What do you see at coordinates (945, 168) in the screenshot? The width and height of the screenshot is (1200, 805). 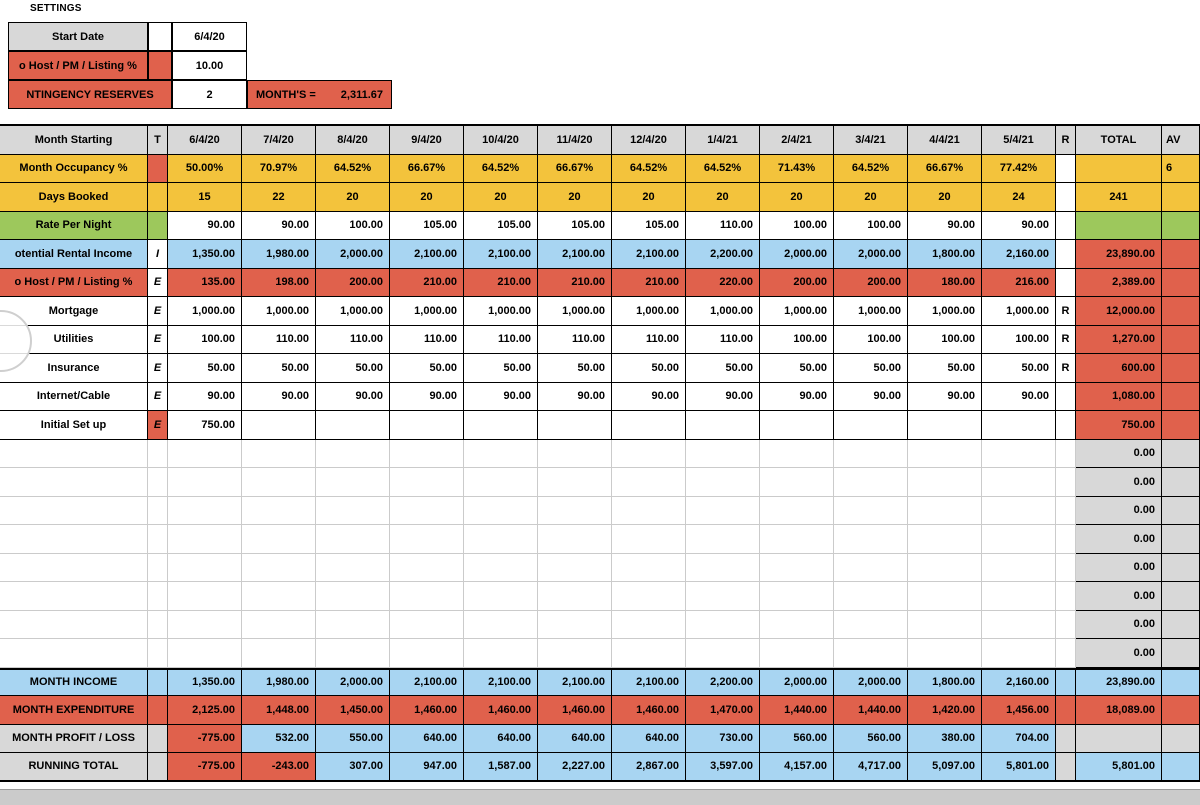 I see `month-cell: 66.67%` at bounding box center [945, 168].